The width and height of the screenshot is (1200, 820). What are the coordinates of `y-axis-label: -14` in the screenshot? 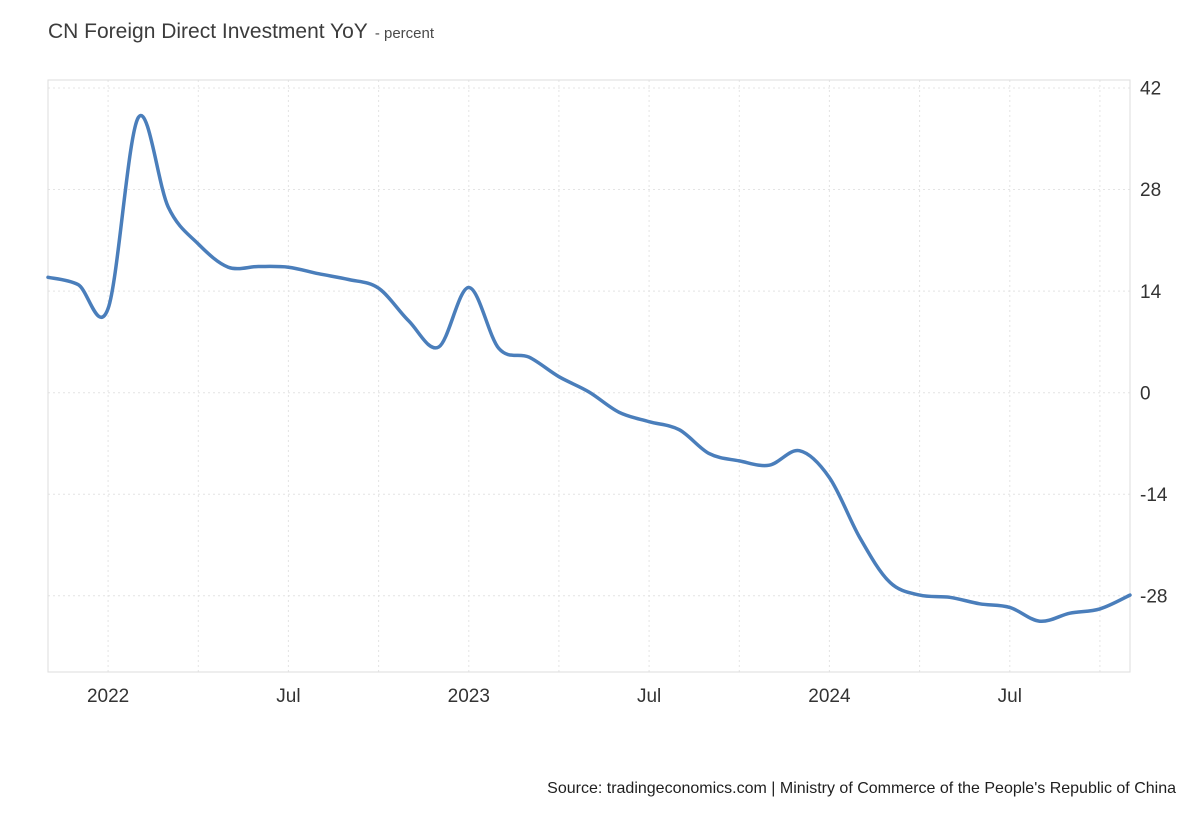 It's located at (1154, 495).